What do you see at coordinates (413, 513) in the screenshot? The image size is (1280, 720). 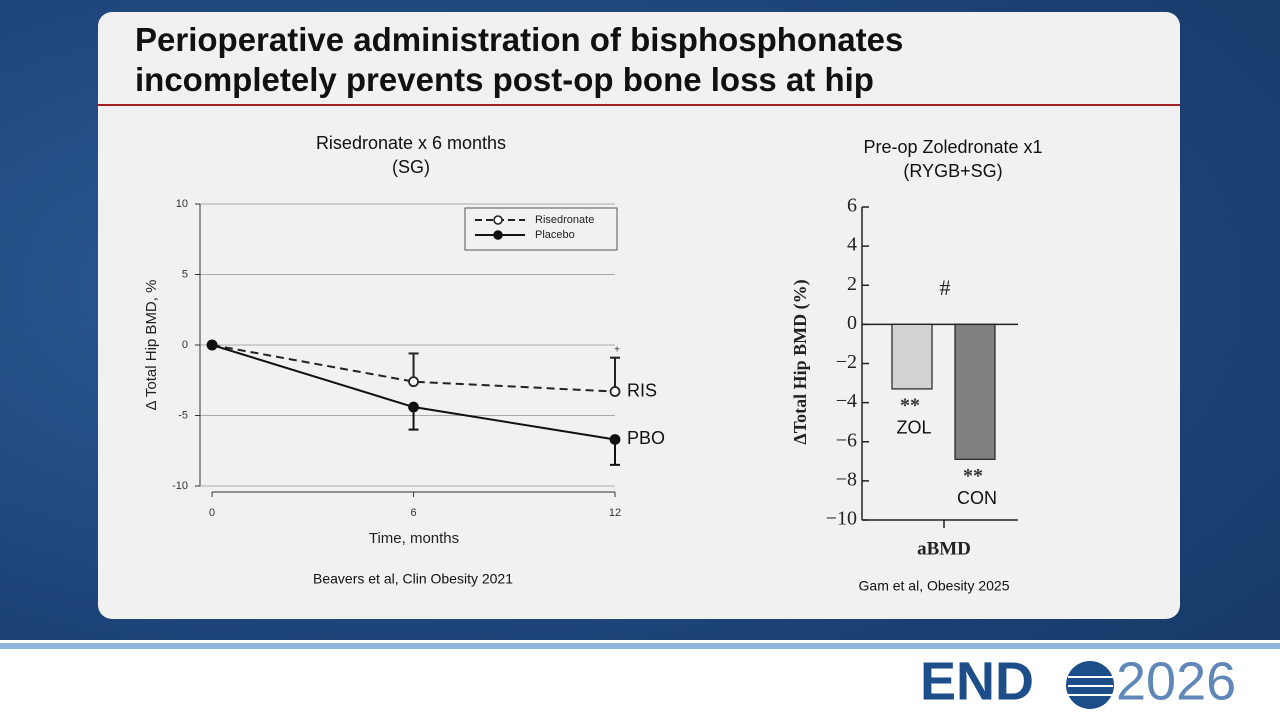 I see `x-tick-label: 6` at bounding box center [413, 513].